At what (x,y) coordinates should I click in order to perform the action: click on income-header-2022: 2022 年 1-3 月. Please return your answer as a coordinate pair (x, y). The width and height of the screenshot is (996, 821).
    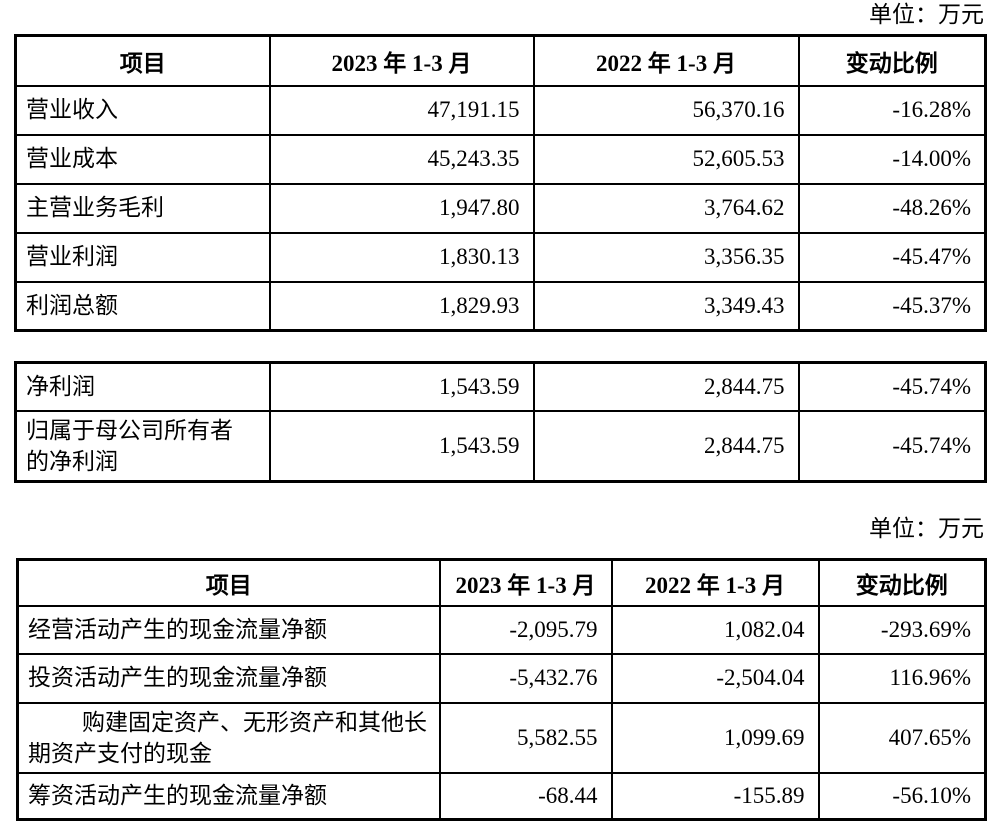
    Looking at the image, I should click on (666, 60).